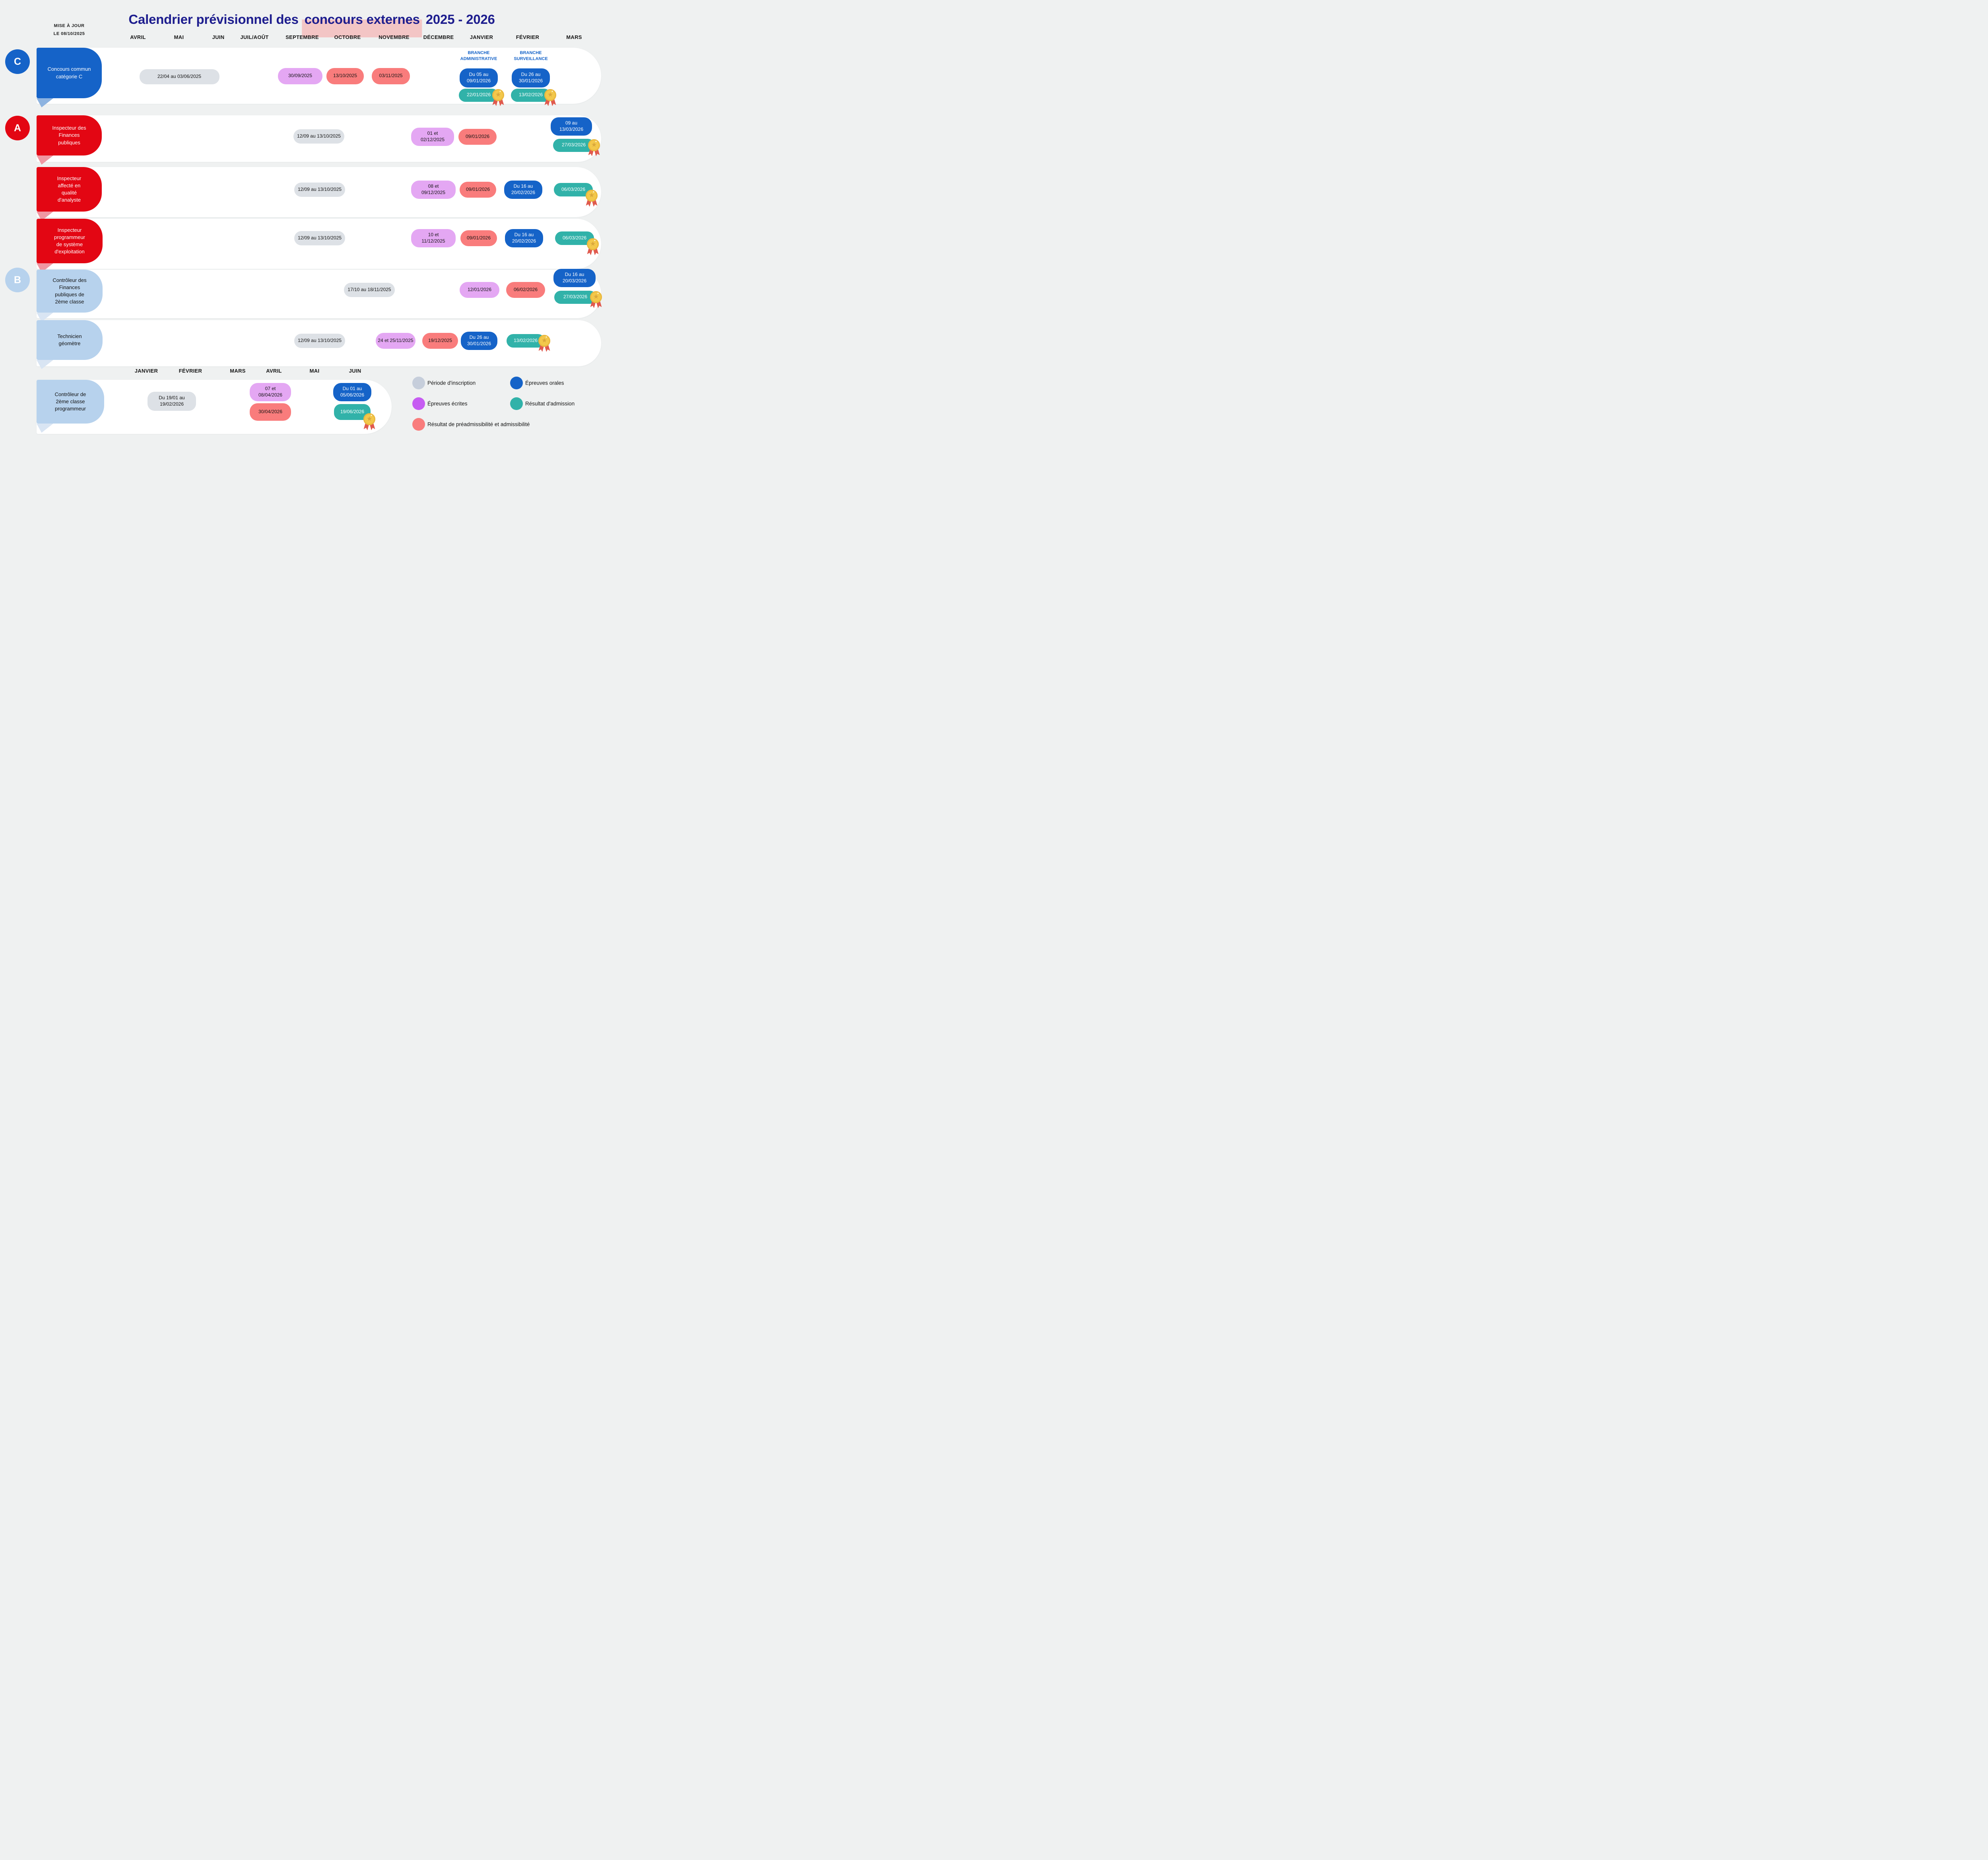  I want to click on legend-label-ecrites: Épreuves écrites, so click(447, 403).